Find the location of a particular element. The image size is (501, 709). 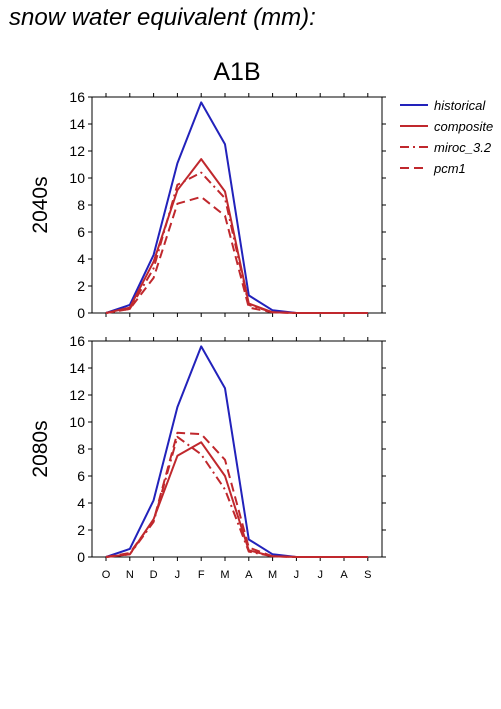

x-tick-label: N is located at coordinates (130, 575).